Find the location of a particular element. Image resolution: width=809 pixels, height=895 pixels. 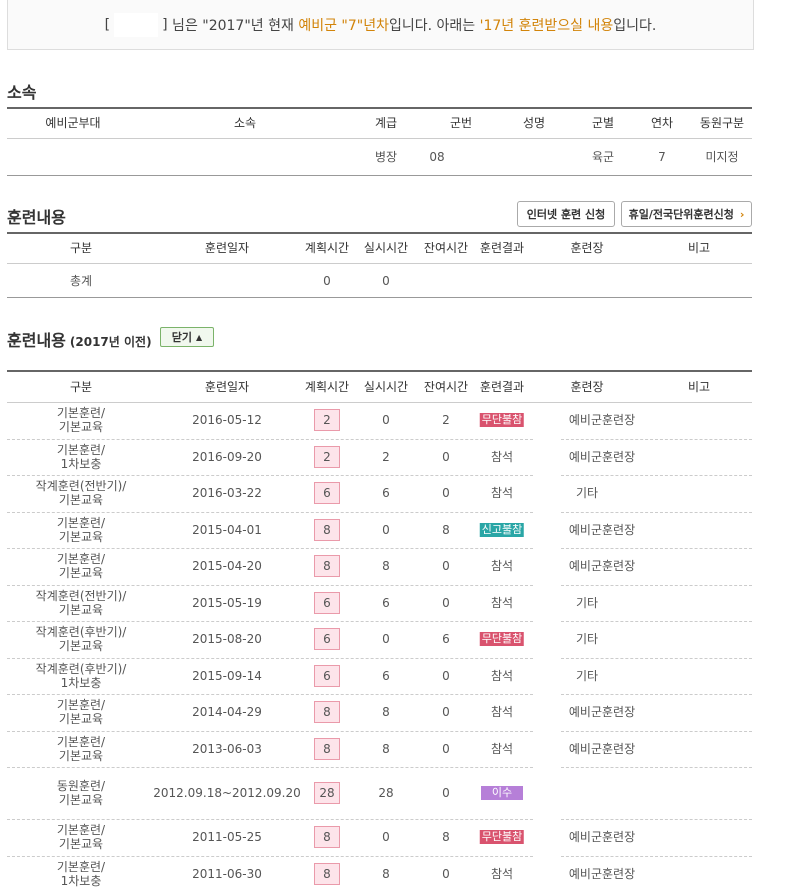

category-line: 작계훈련(전반기)/ is located at coordinates (81, 595).